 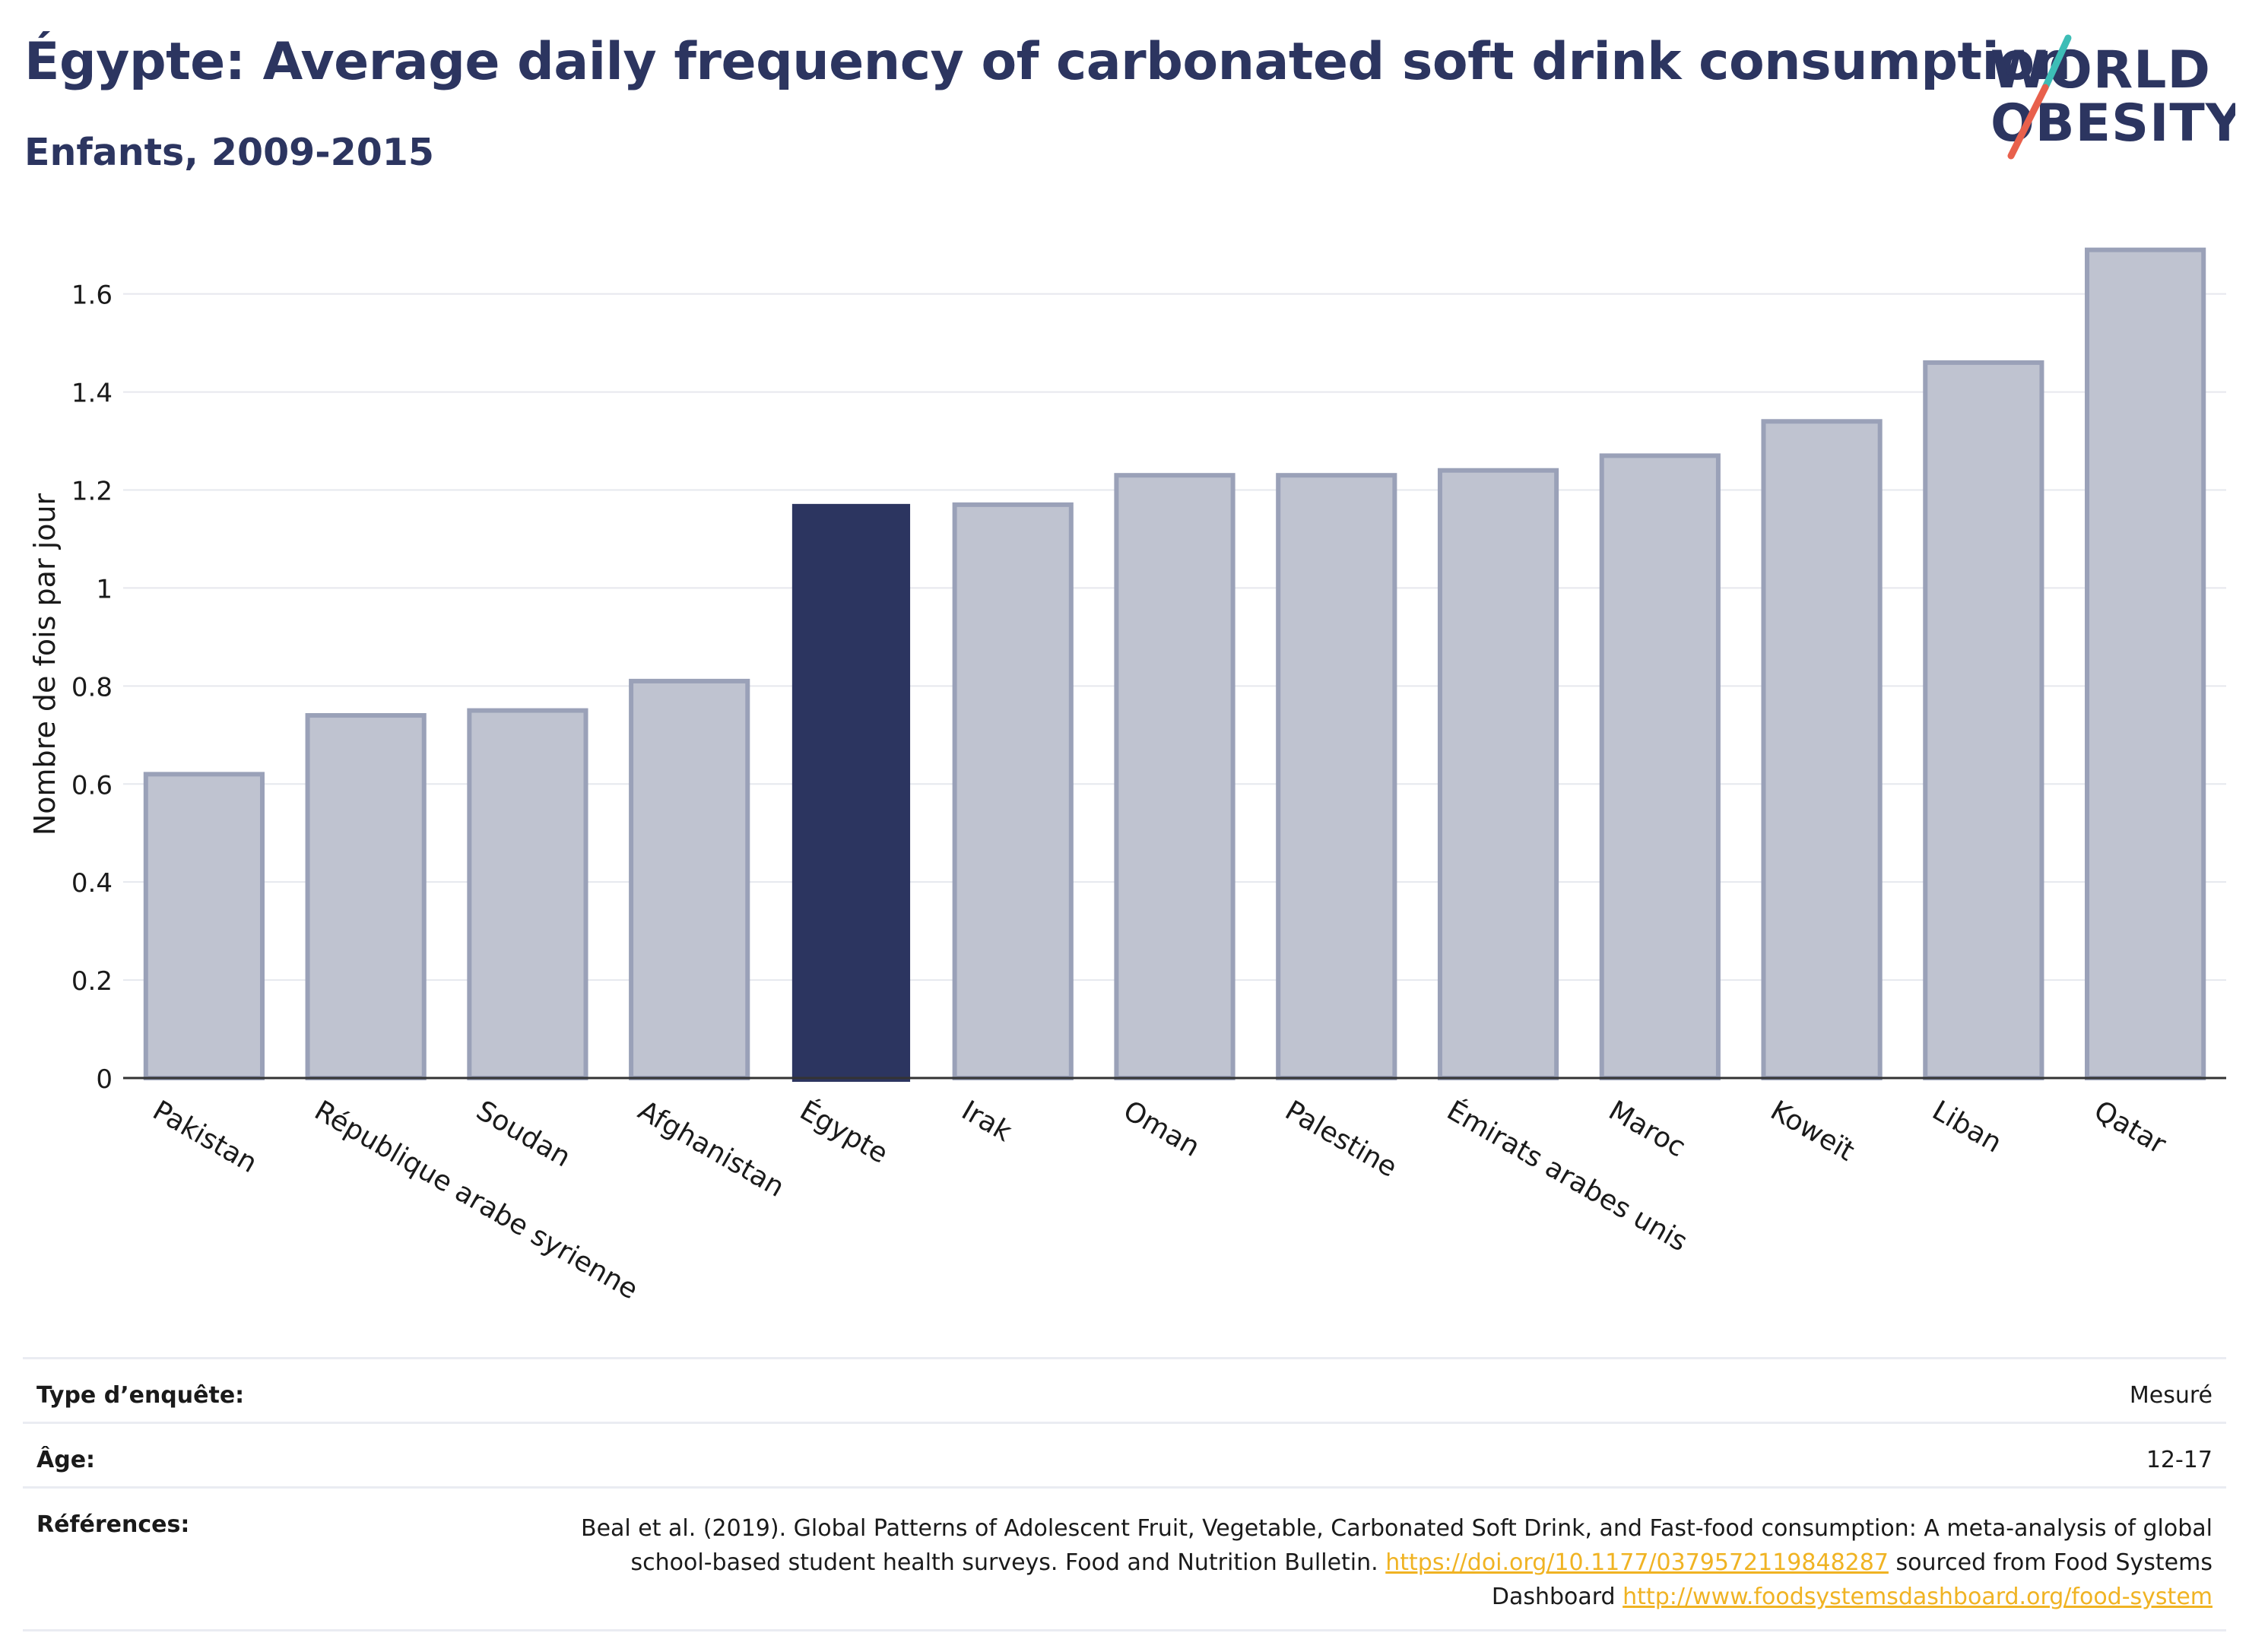 What do you see at coordinates (92, 394) in the screenshot?
I see `y-tick-label: 1.4` at bounding box center [92, 394].